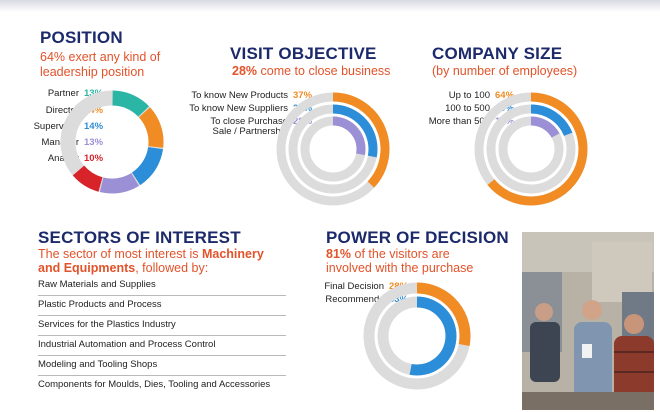 The height and width of the screenshot is (412, 660). I want to click on decision-subtitle-line2: involved with the purchase, so click(400, 268).